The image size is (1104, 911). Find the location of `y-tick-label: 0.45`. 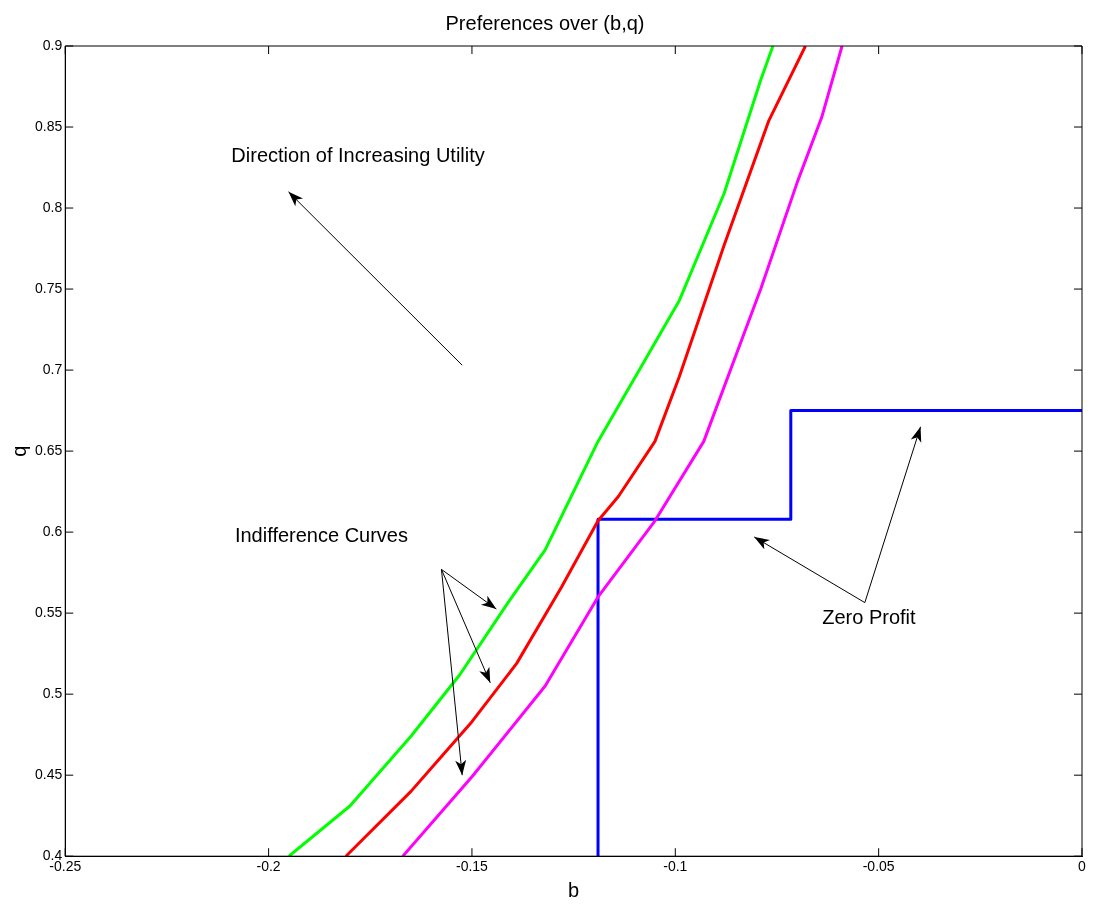

y-tick-label: 0.45 is located at coordinates (49, 774).